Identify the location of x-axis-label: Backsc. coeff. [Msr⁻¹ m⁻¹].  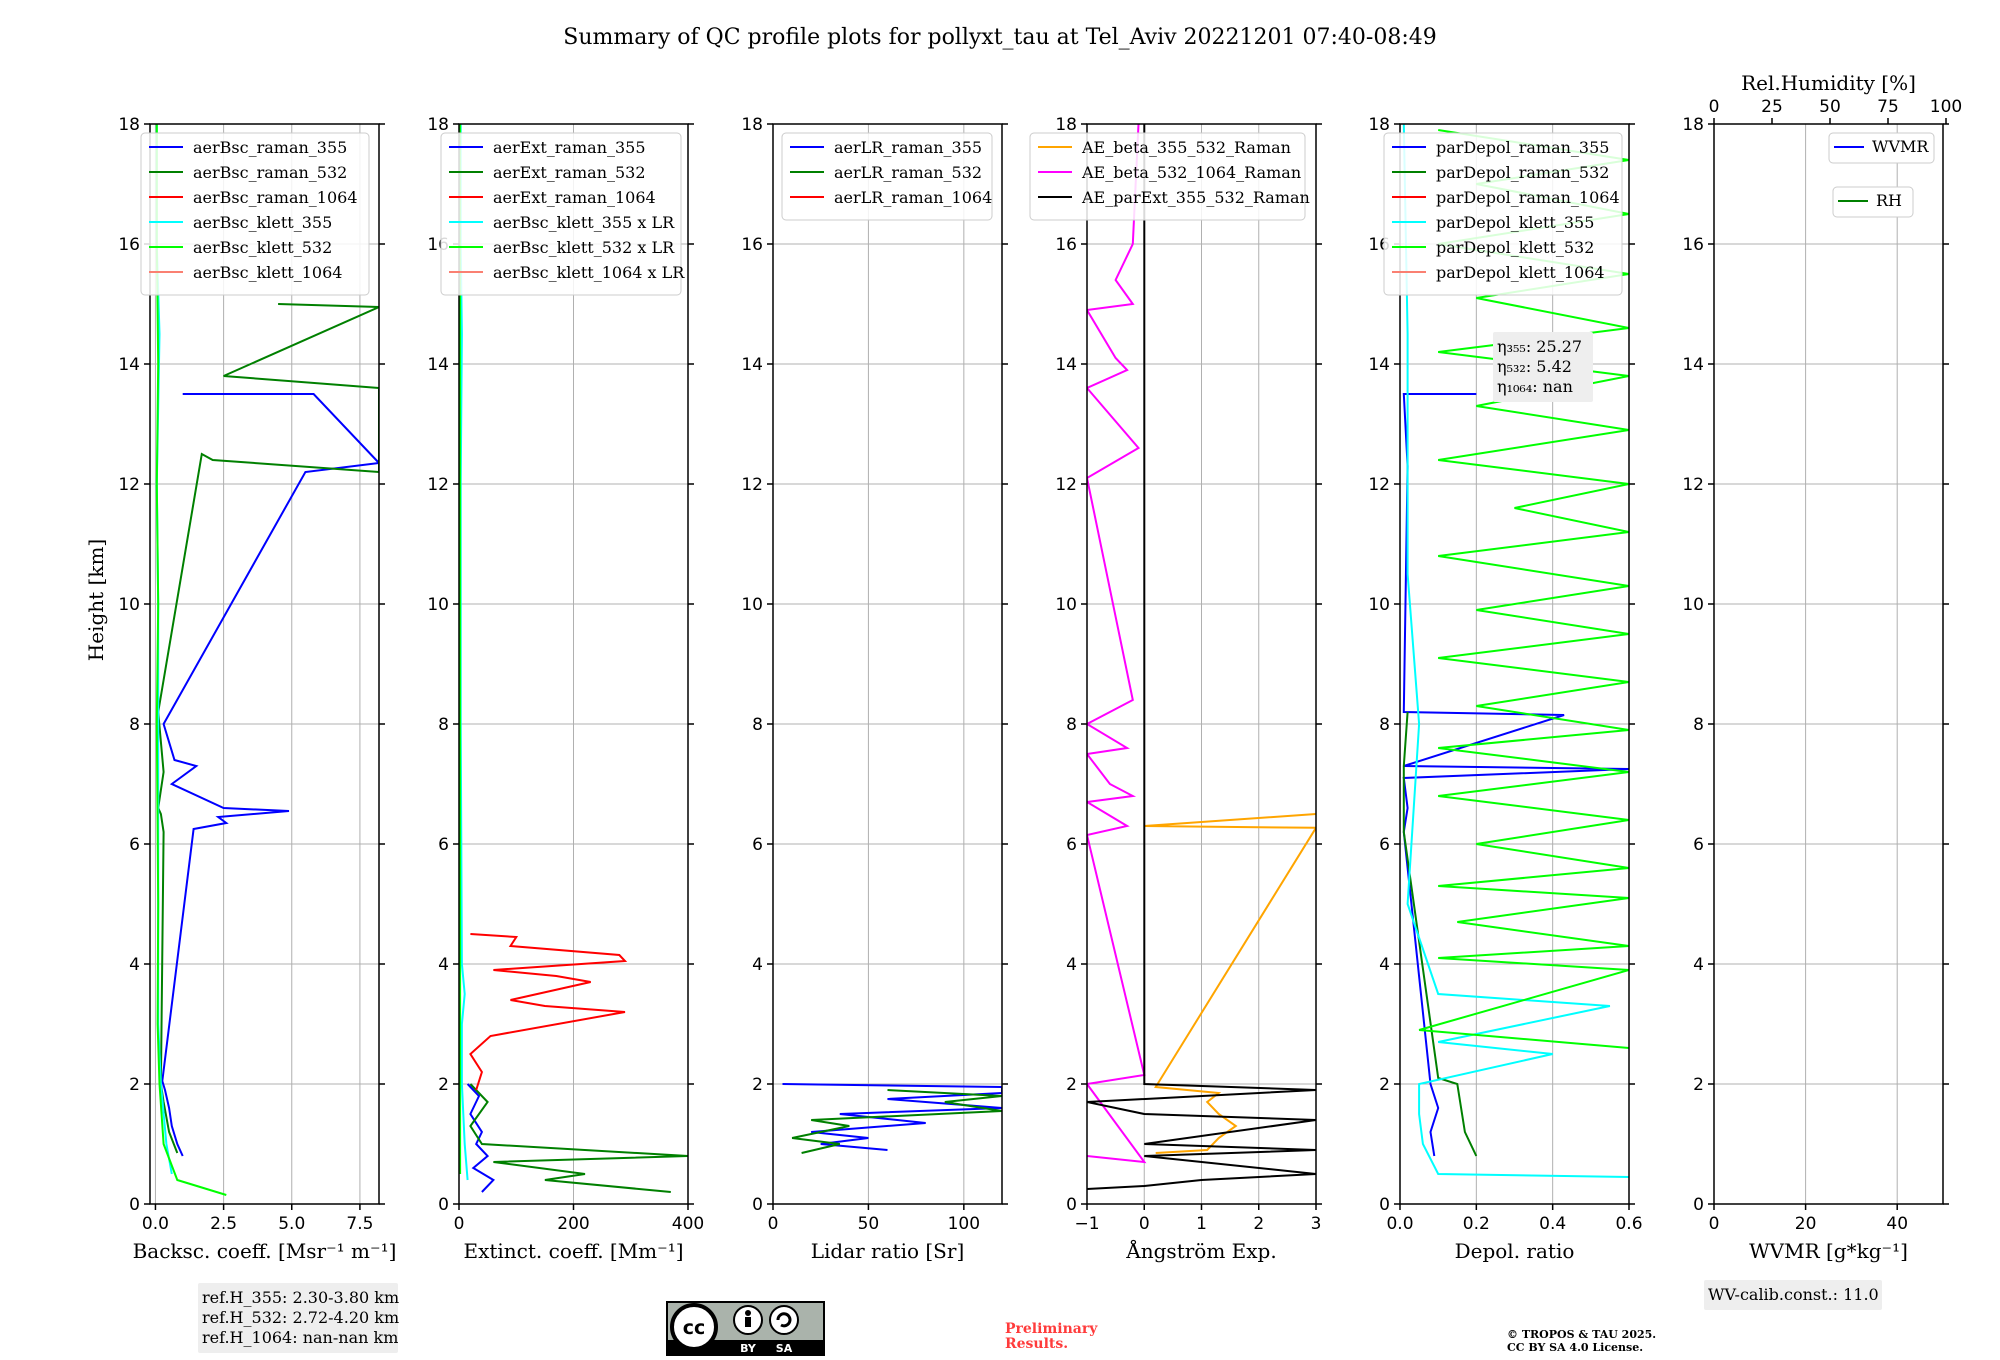
(265, 1251).